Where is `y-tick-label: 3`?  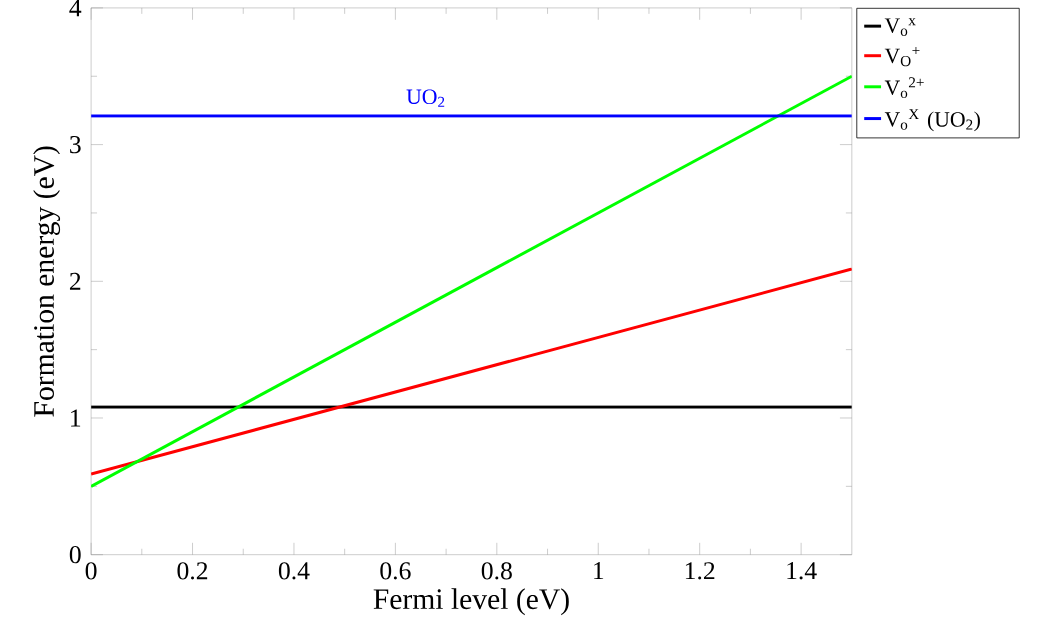
y-tick-label: 3 is located at coordinates (75, 145).